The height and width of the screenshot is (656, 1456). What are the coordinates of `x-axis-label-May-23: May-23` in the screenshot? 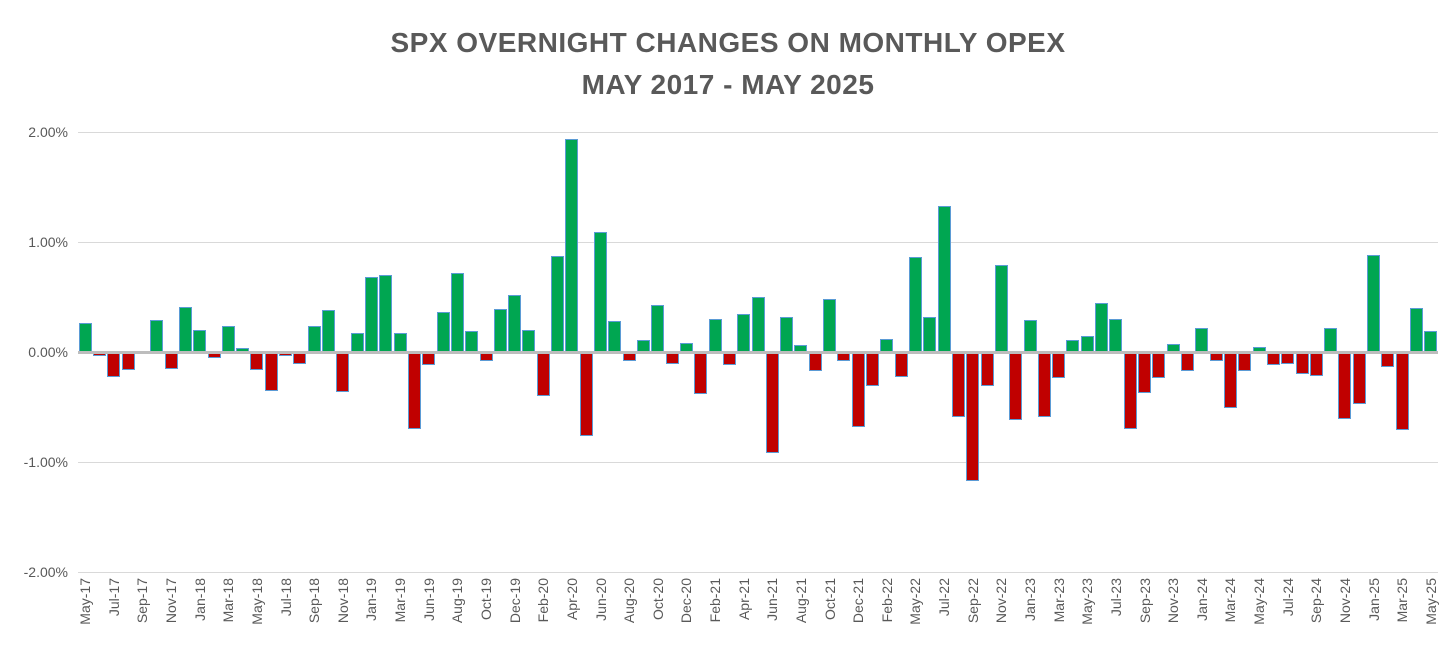 It's located at (1087, 601).